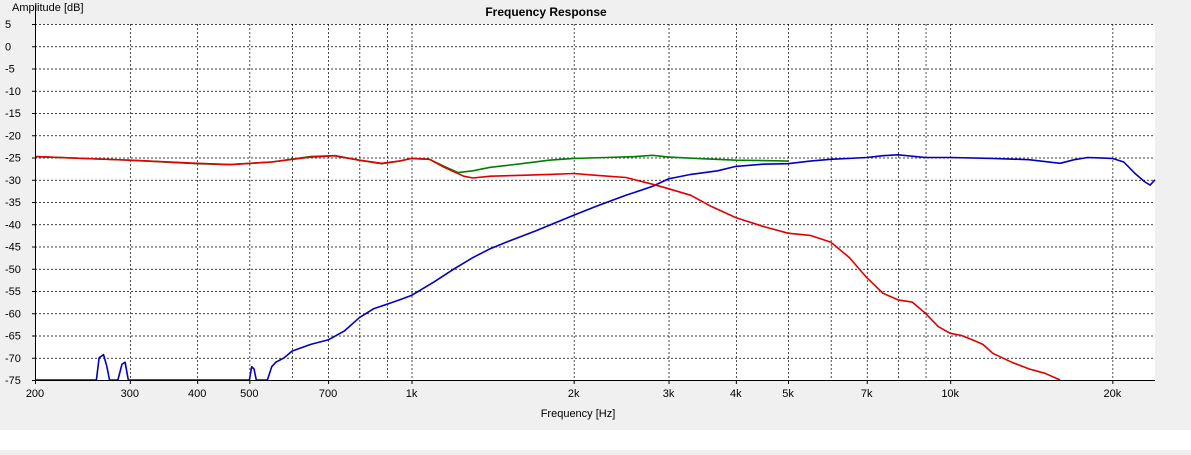 The height and width of the screenshot is (455, 1191). What do you see at coordinates (130, 394) in the screenshot?
I see `x-tick-label: 300` at bounding box center [130, 394].